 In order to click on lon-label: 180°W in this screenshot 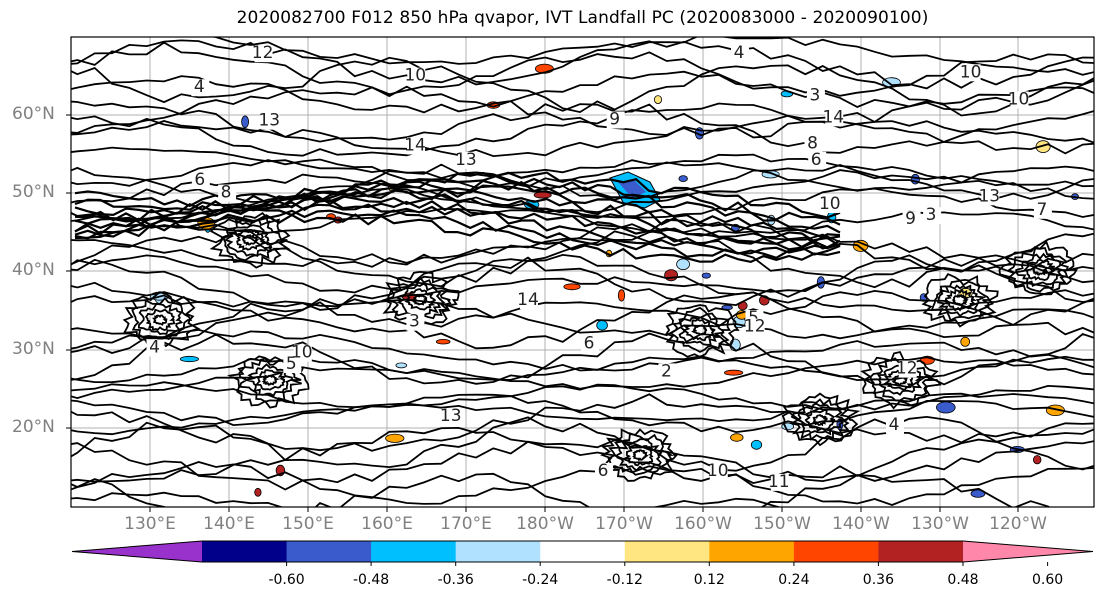, I will do `click(545, 524)`.